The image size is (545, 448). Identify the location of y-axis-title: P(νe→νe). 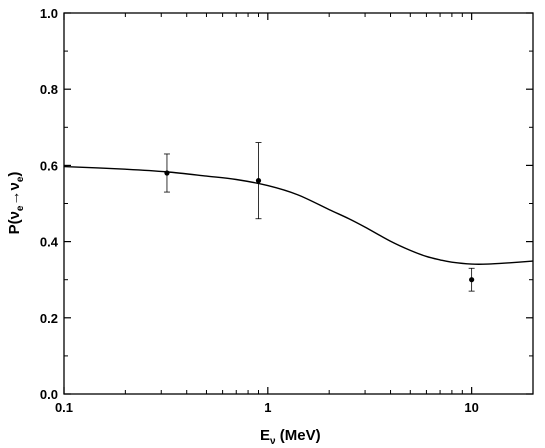
(16, 203).